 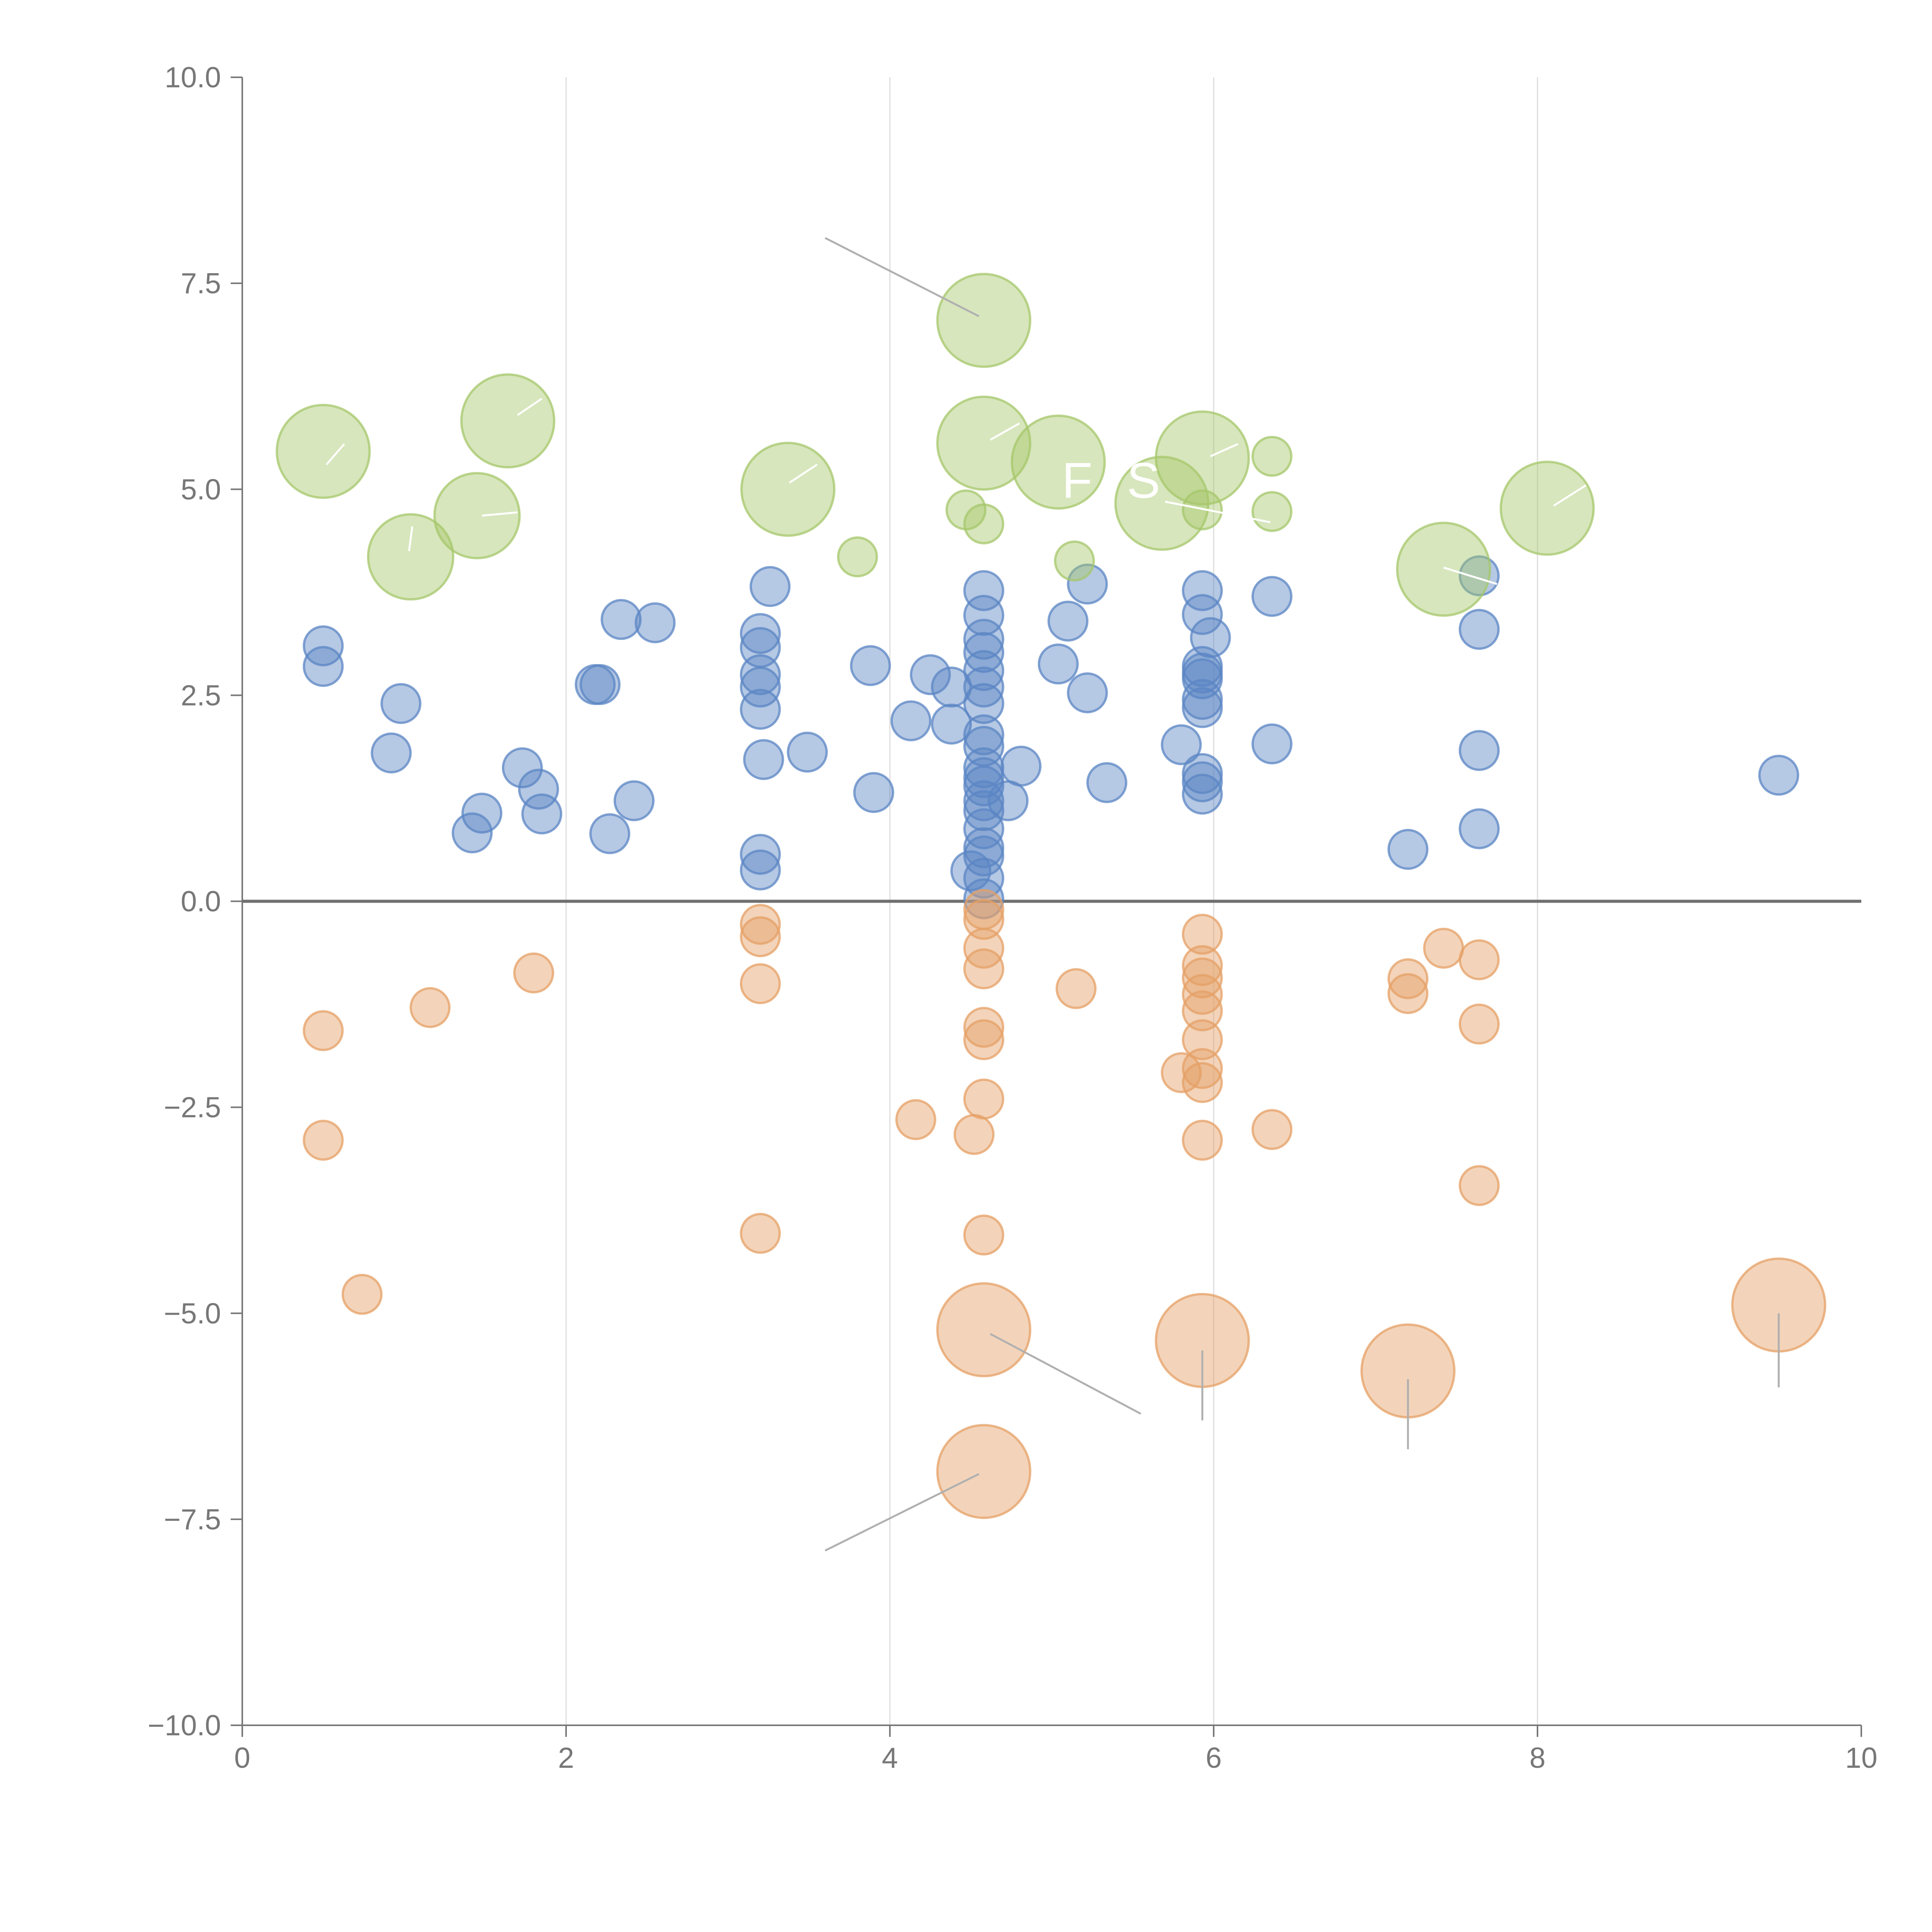 I want to click on y-tick-label-7: 7.5, so click(x=201, y=283).